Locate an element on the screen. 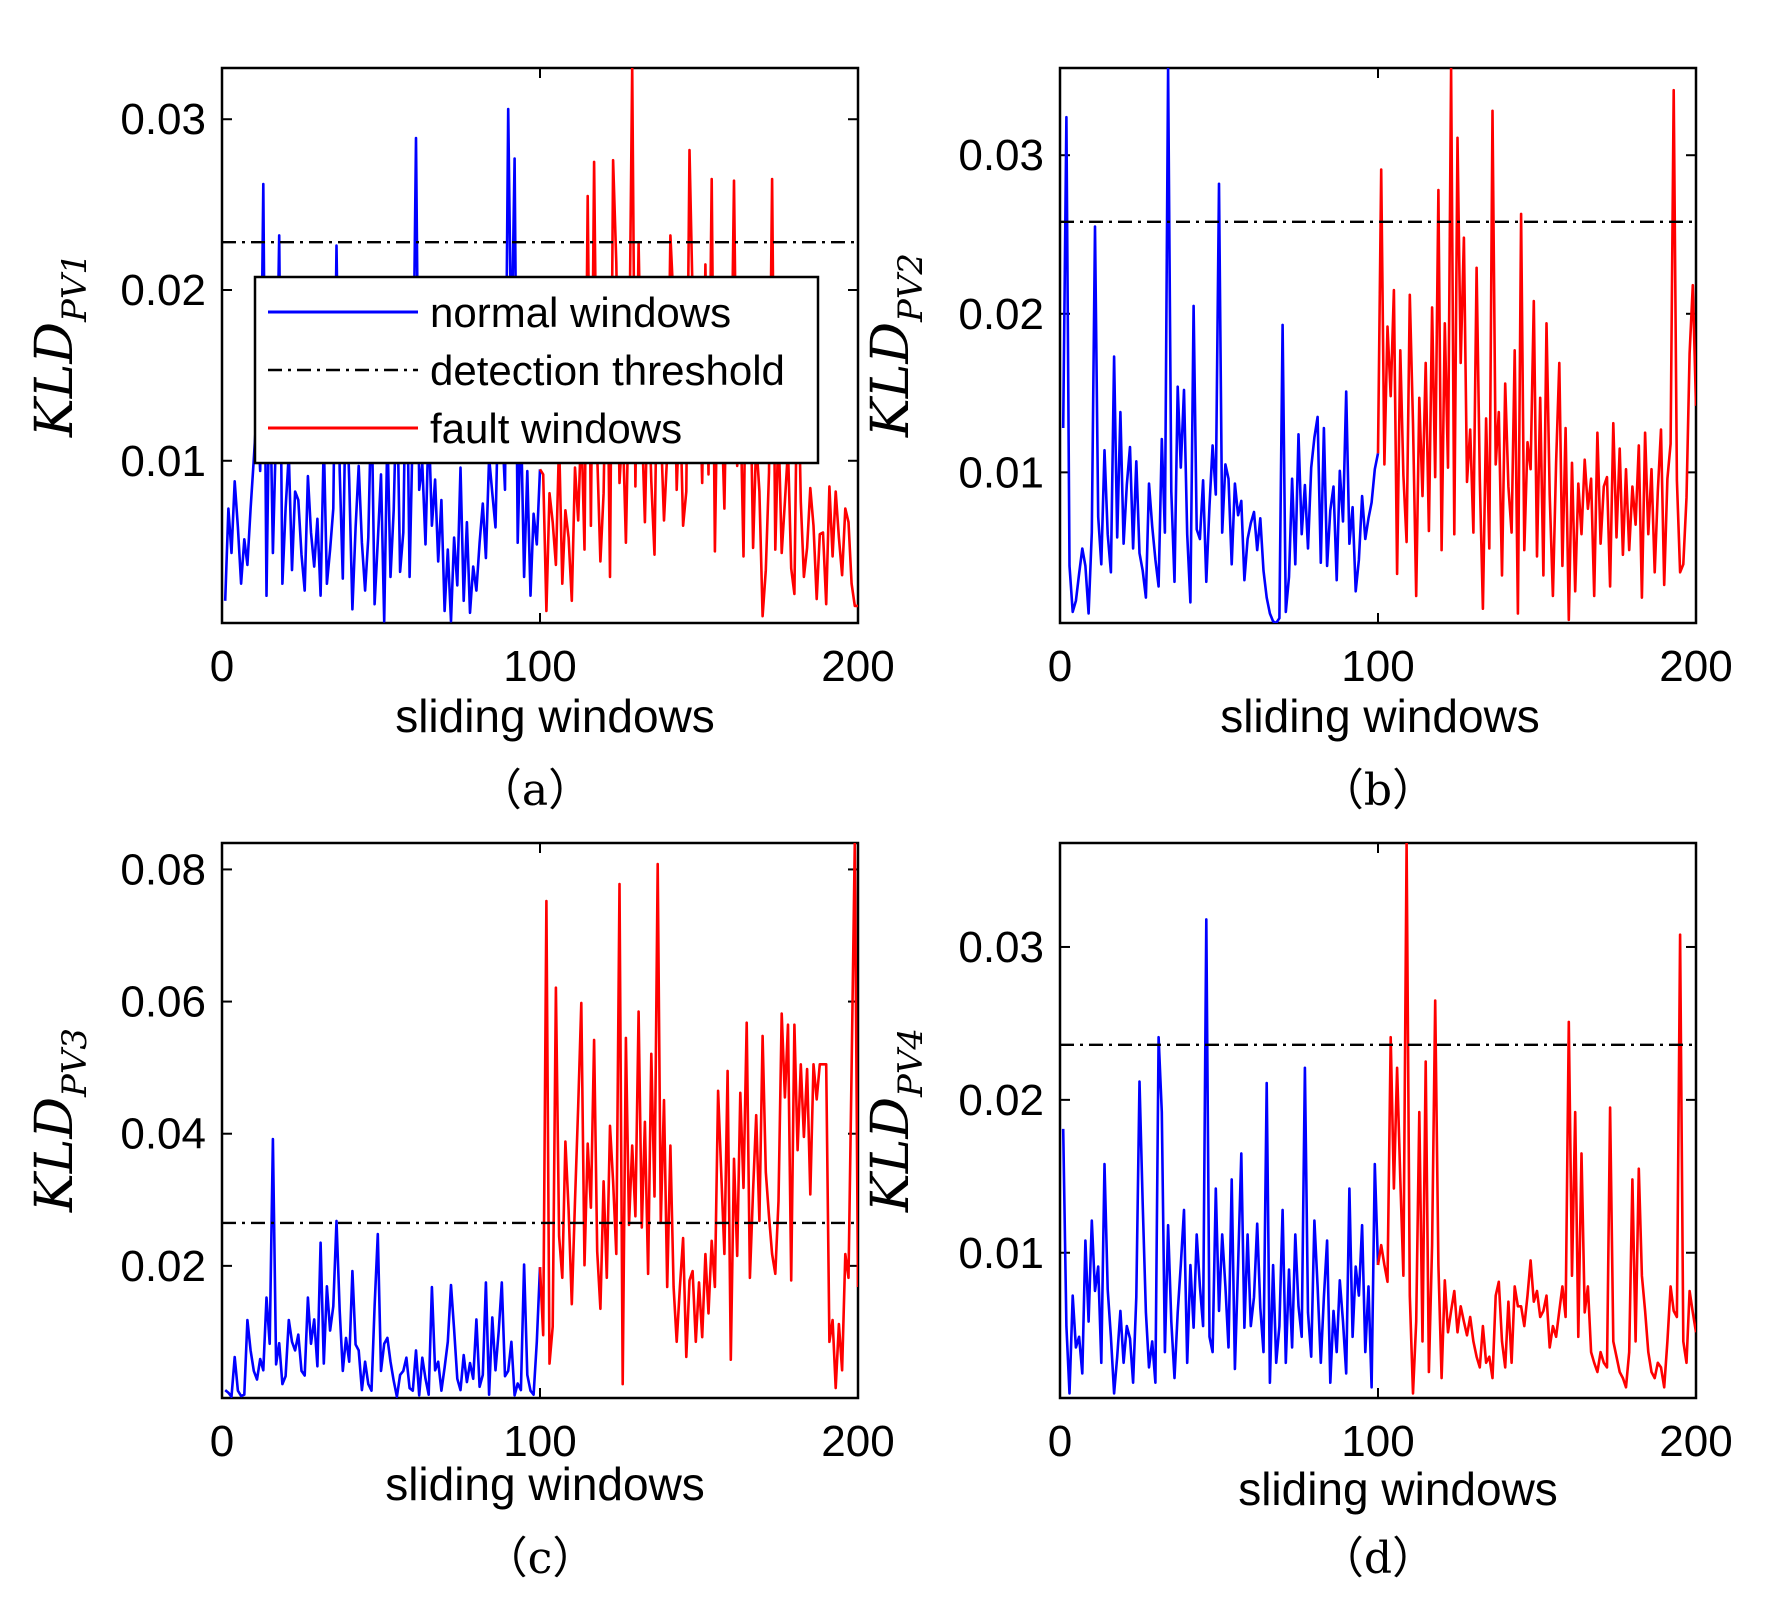  y-tick-label-a: 0.01 is located at coordinates (163, 461).